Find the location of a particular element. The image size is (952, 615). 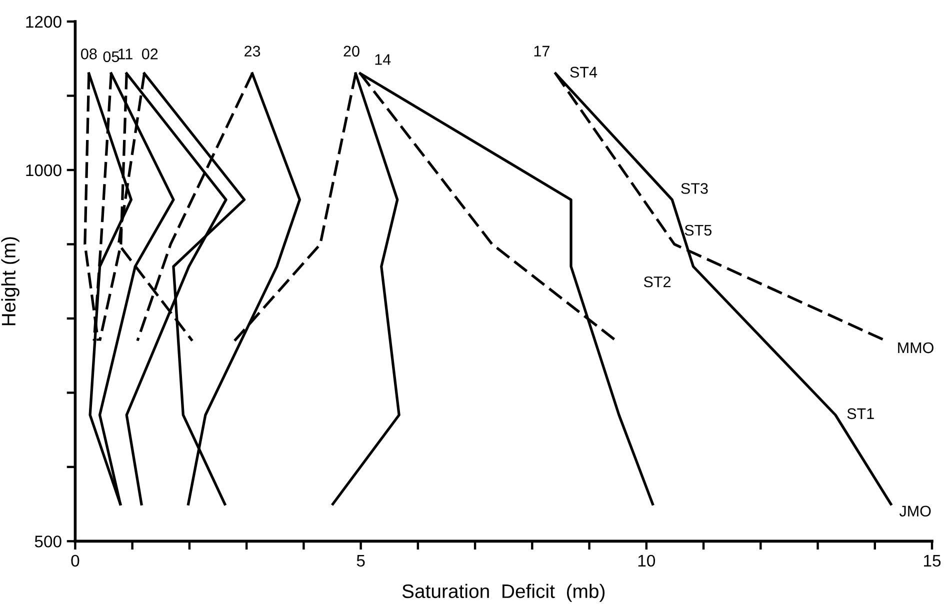

annotation: 05 is located at coordinates (111, 56).